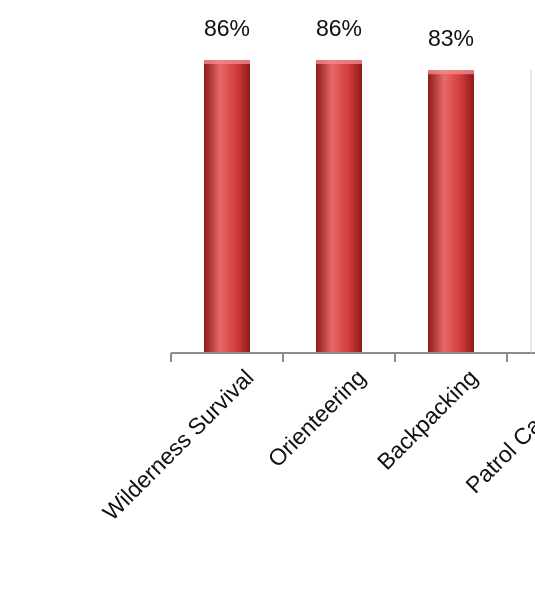 The image size is (535, 594). I want to click on data-label: 83%, so click(451, 38).